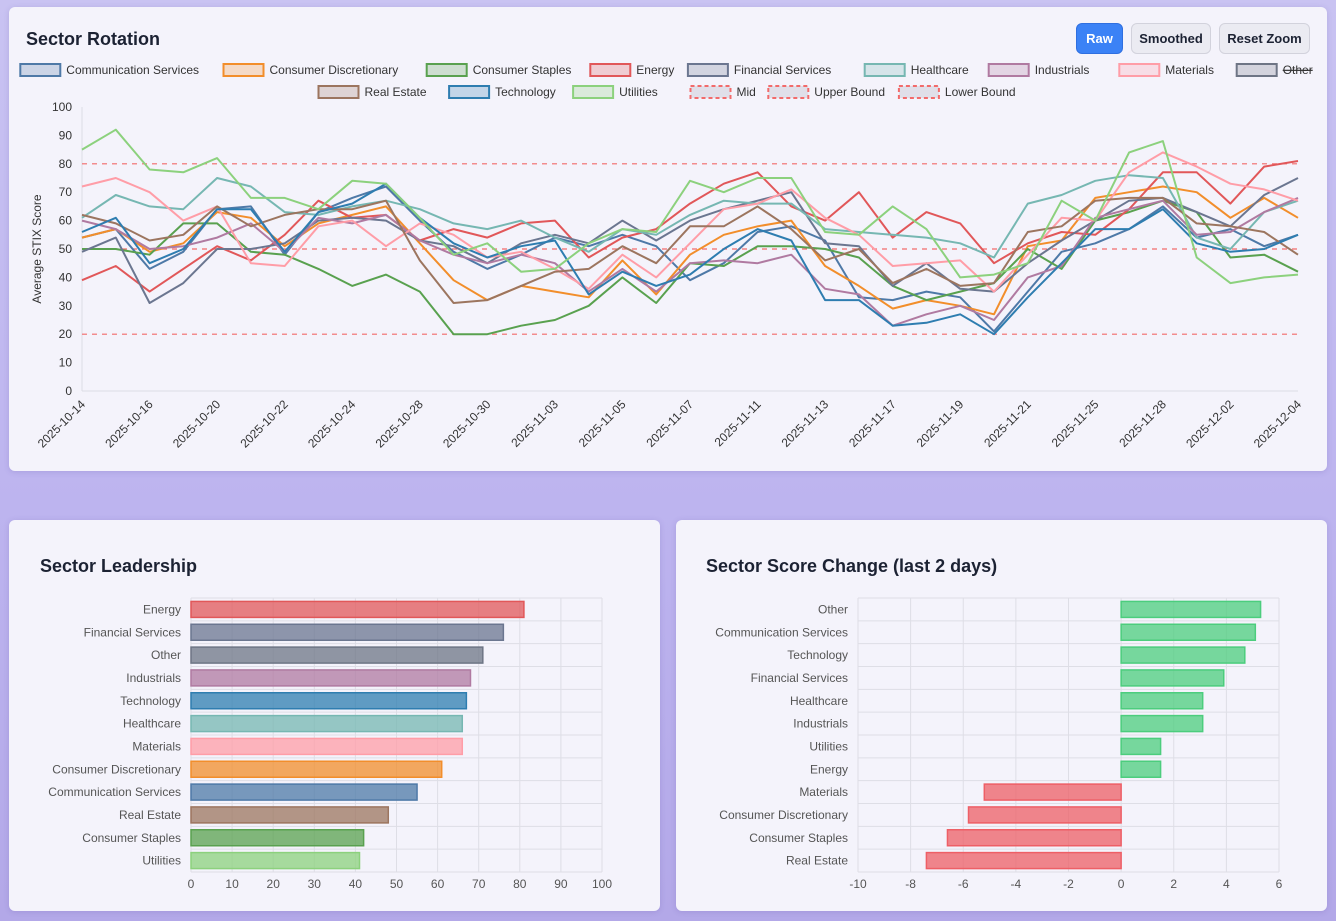 The width and height of the screenshot is (1336, 921). I want to click on y-tick-label: 40, so click(66, 277).